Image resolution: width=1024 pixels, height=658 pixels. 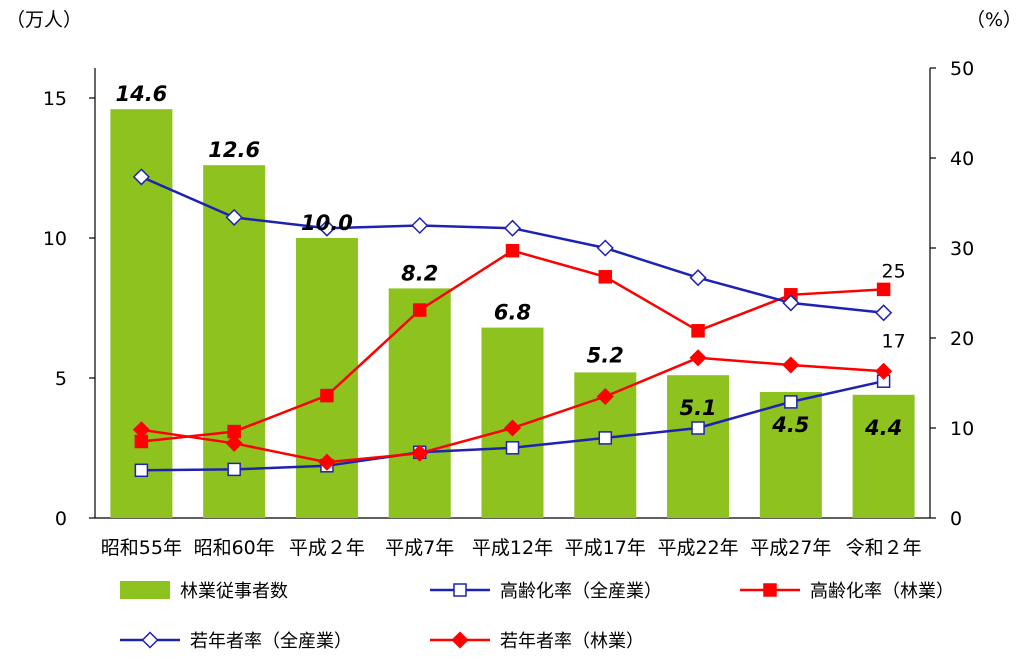 I want to click on x-tick-label: 平成27年, so click(x=790, y=548).